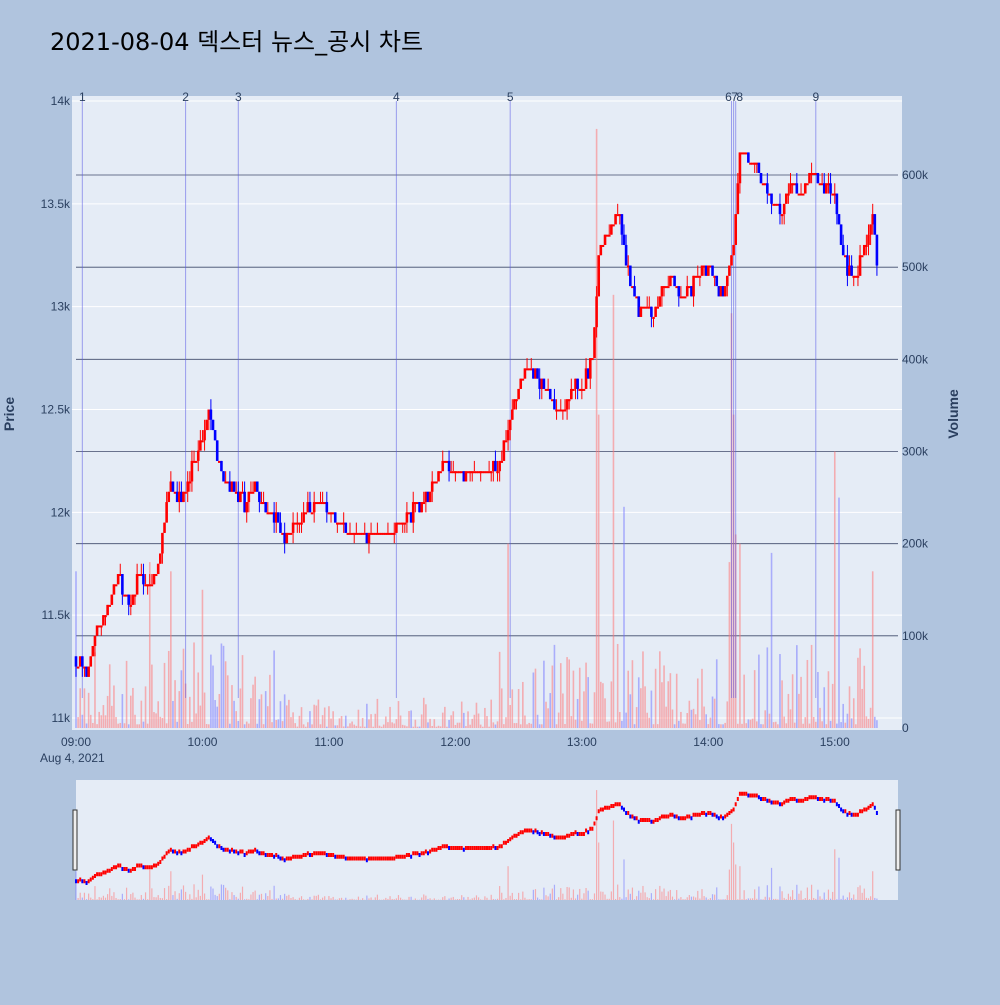  Describe the element at coordinates (898, 840) in the screenshot. I see `range-slider-right-handle` at that location.